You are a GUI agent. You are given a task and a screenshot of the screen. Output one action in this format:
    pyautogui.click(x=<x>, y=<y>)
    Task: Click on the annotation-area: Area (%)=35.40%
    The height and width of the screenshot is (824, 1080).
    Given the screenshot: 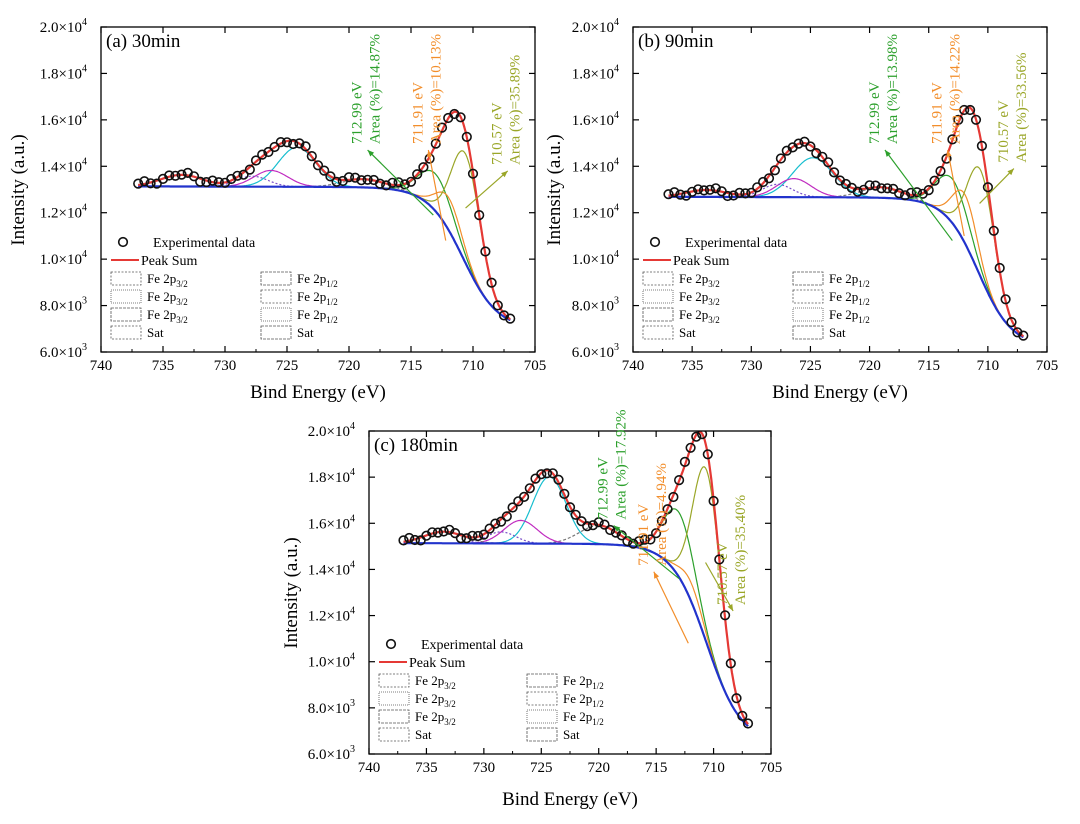 What is the action you would take?
    pyautogui.click(x=741, y=550)
    